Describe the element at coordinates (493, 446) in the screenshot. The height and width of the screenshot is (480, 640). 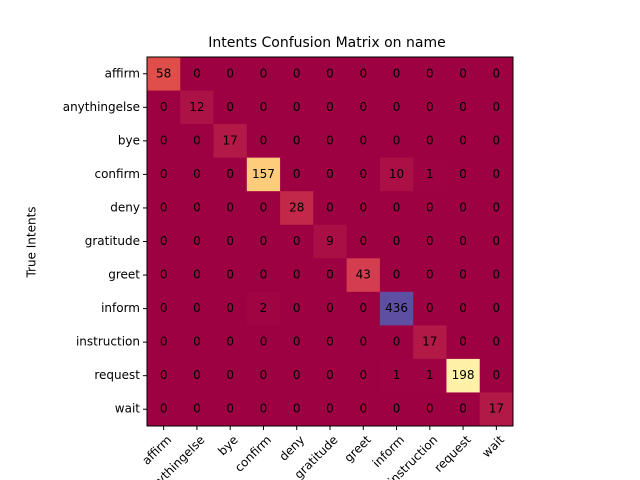
I see `x-tick-label: wait` at that location.